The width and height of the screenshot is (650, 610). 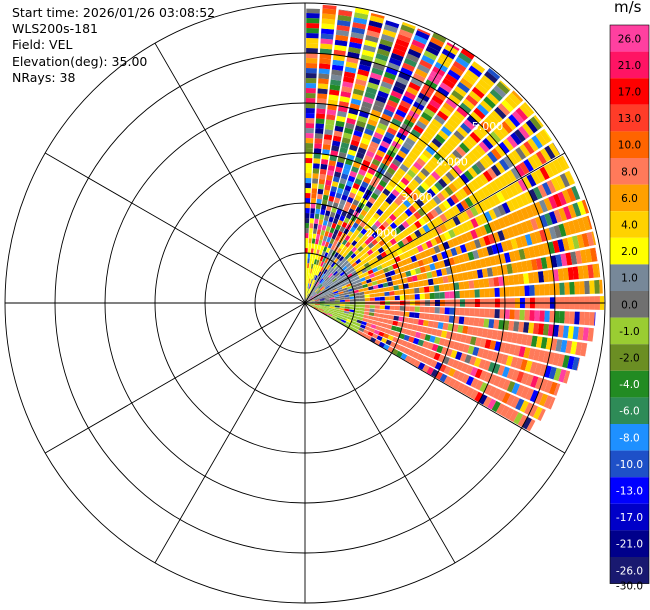 I want to click on azimuth-spoke, so click(x=435, y=378).